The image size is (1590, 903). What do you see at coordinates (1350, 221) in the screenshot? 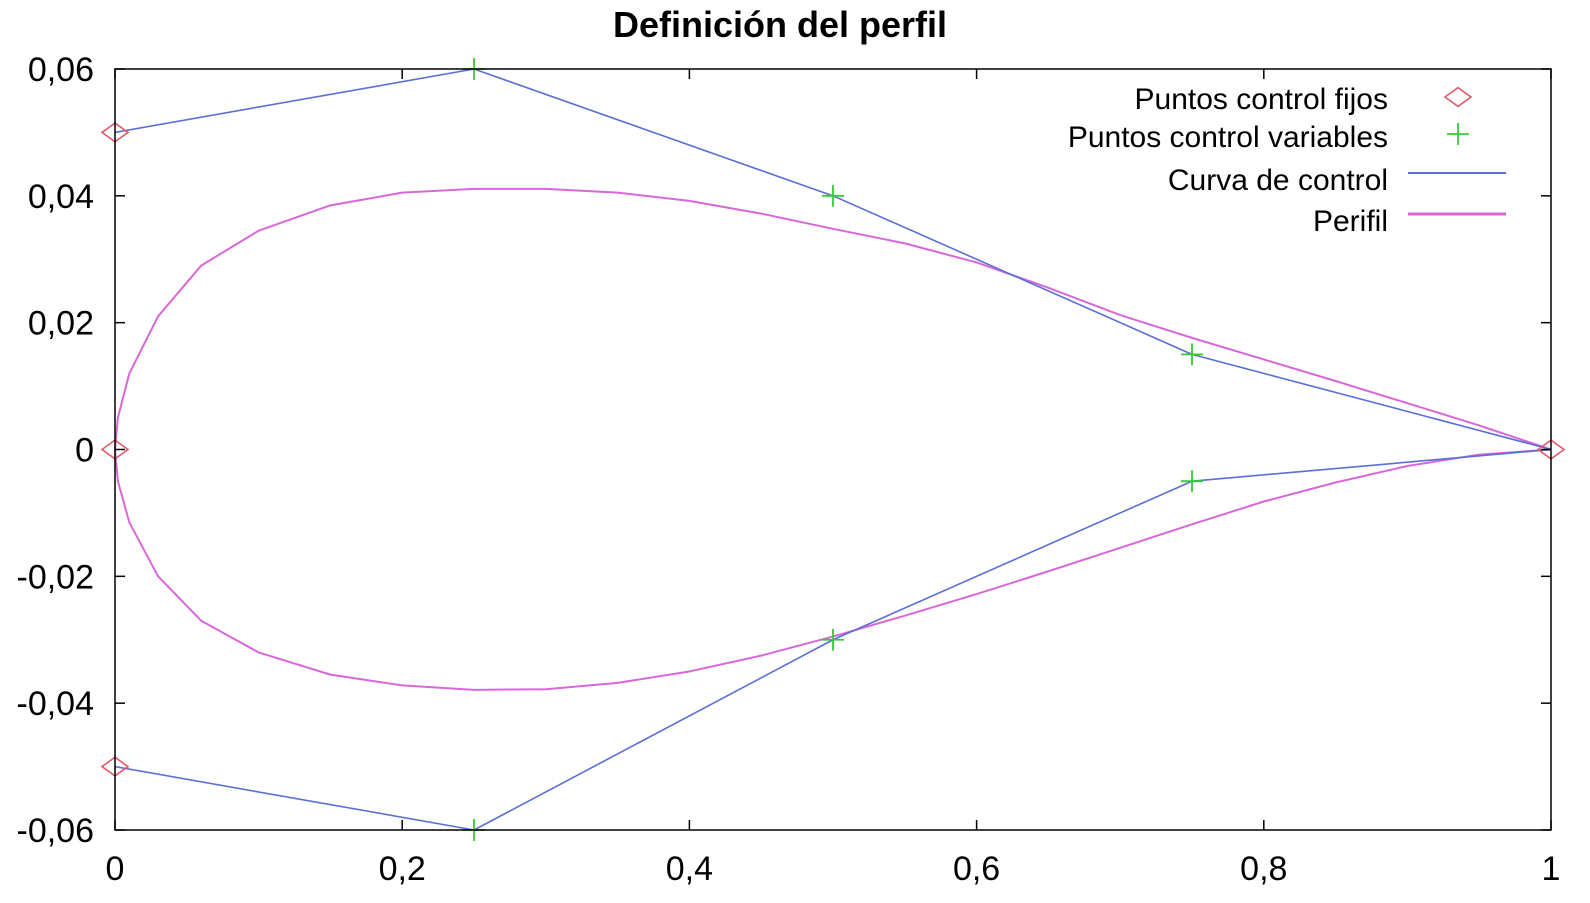
I see `legend-label: Perifil` at bounding box center [1350, 221].